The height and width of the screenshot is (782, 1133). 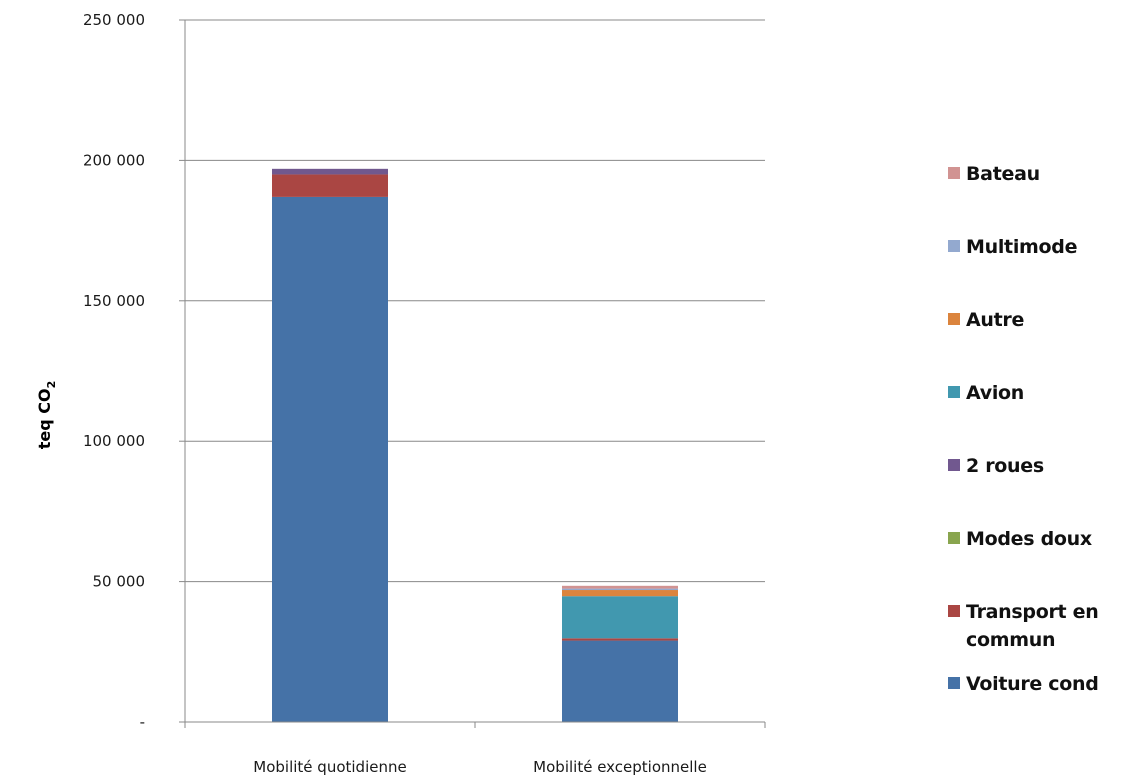 I want to click on y-axis-label-subscript: 2, so click(x=51, y=385).